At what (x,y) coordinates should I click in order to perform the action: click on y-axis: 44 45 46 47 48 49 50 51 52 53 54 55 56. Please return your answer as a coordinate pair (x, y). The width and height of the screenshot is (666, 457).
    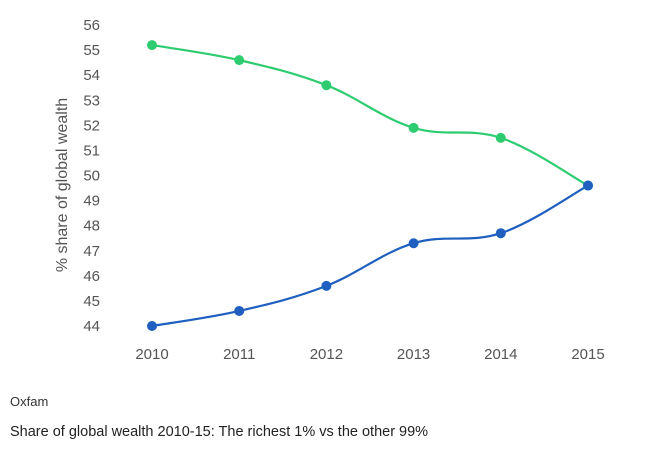
    Looking at the image, I should click on (91, 176).